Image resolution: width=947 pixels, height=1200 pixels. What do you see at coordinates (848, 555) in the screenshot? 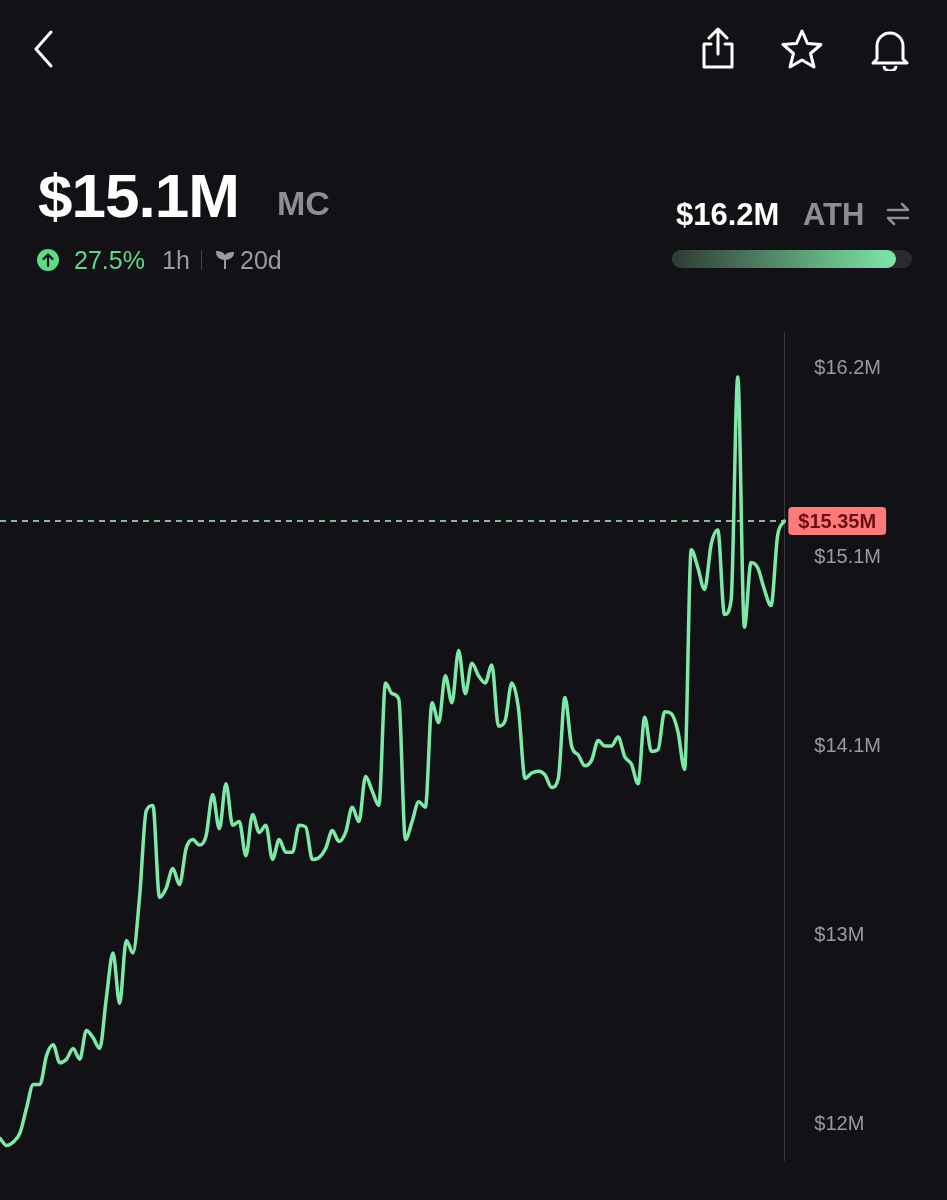
I see `y-tick-label: $15.1M` at bounding box center [848, 555].